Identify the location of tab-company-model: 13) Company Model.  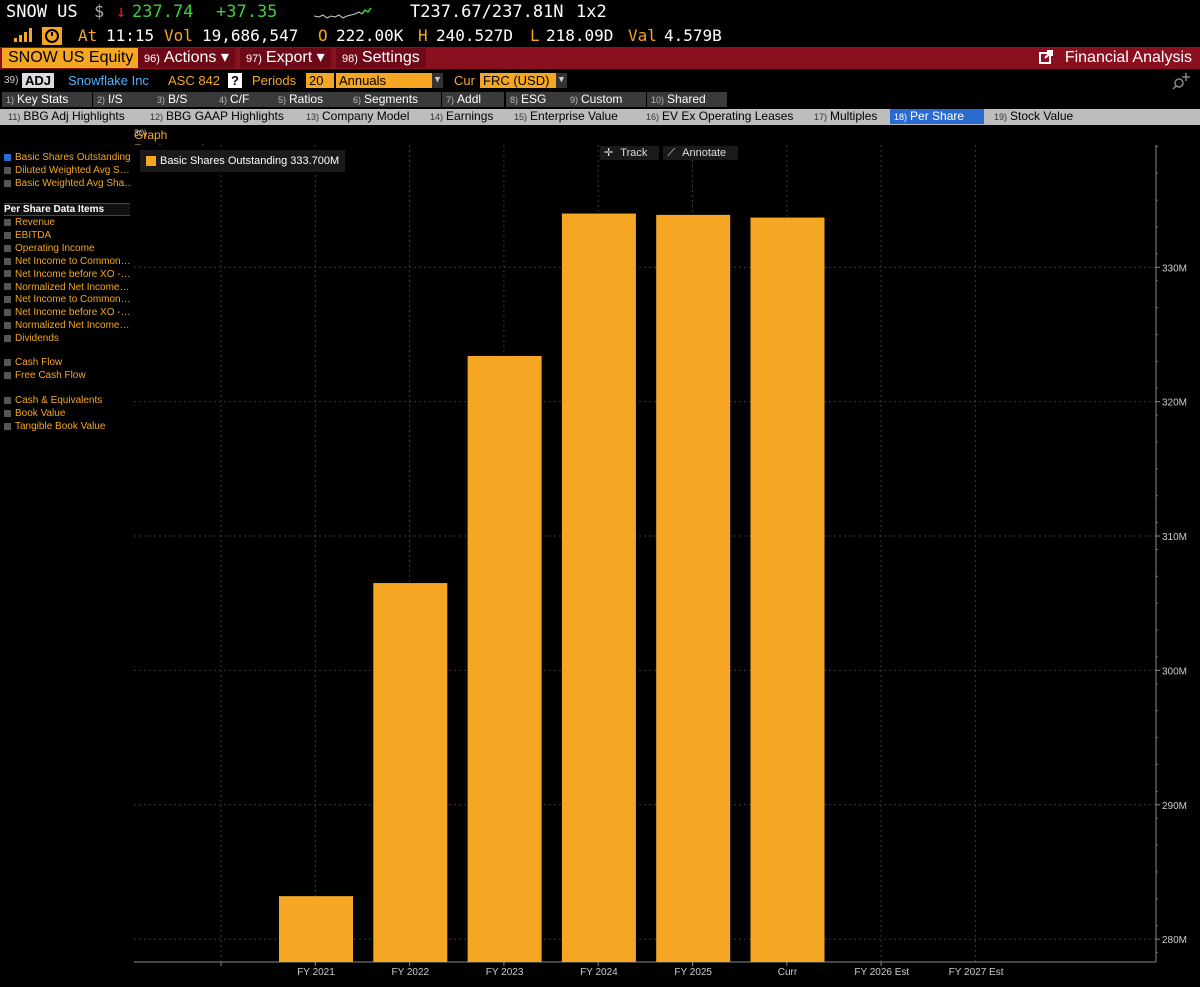
(362, 116).